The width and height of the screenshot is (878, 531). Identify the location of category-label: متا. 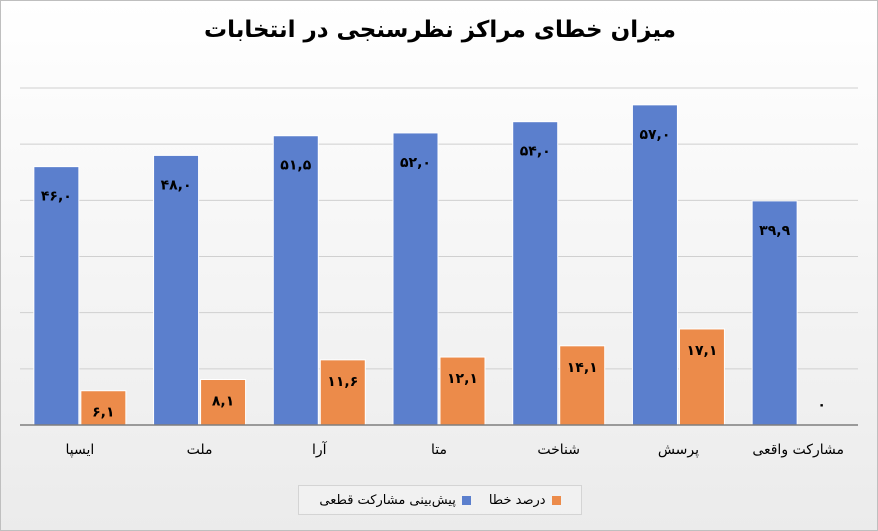
(439, 450).